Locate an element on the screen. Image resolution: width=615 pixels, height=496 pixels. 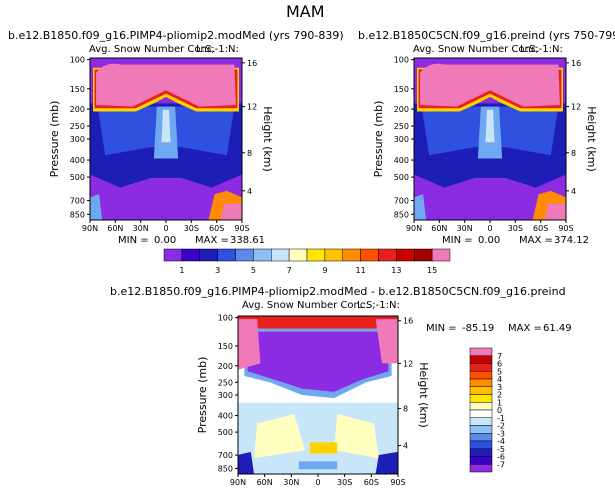
panel-1-y-tick-label: 700 is located at coordinates (77, 201).